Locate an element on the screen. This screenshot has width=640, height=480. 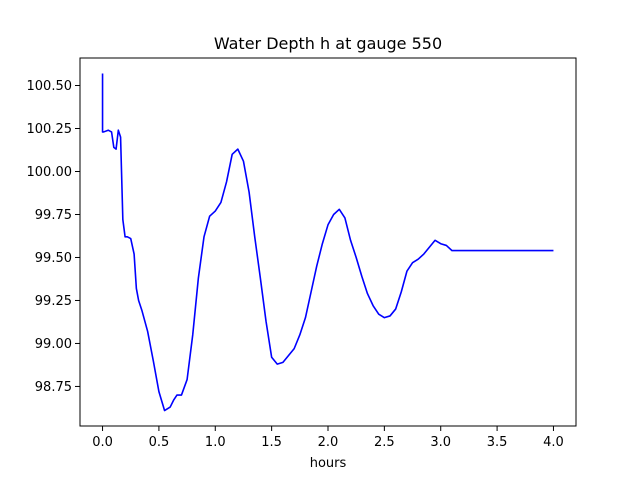
chart-title: Water Depth h at gauge 550 is located at coordinates (328, 43).